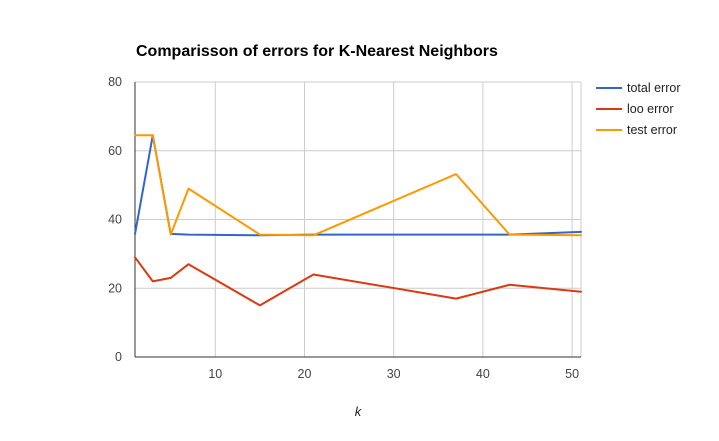 The width and height of the screenshot is (719, 441). I want to click on series-line-loo-error, so click(358, 281).